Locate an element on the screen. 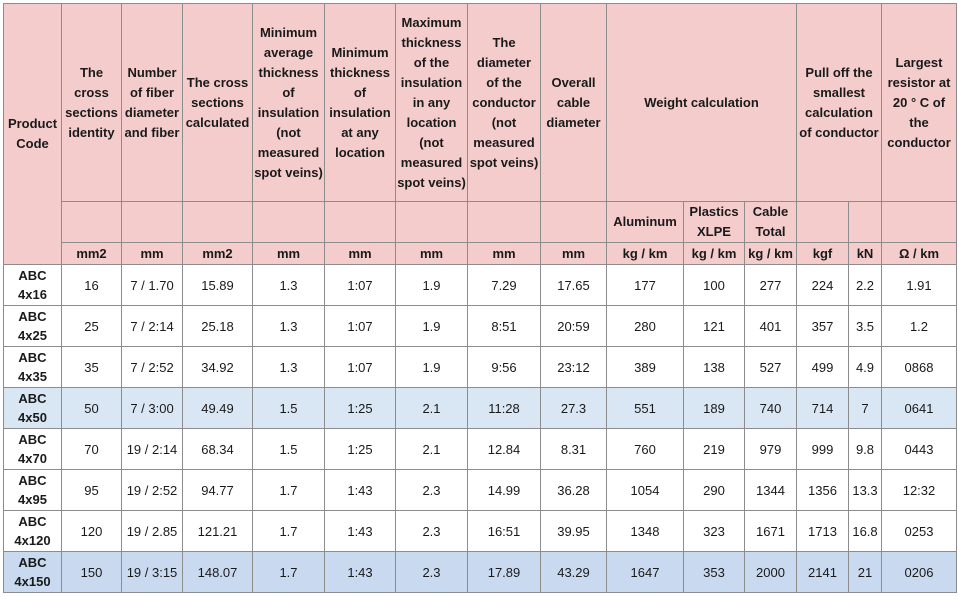  table-cell: 50 is located at coordinates (91, 408).